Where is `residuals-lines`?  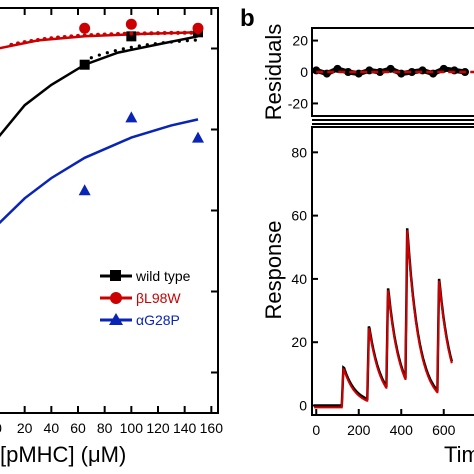 residuals-lines is located at coordinates (393, 71).